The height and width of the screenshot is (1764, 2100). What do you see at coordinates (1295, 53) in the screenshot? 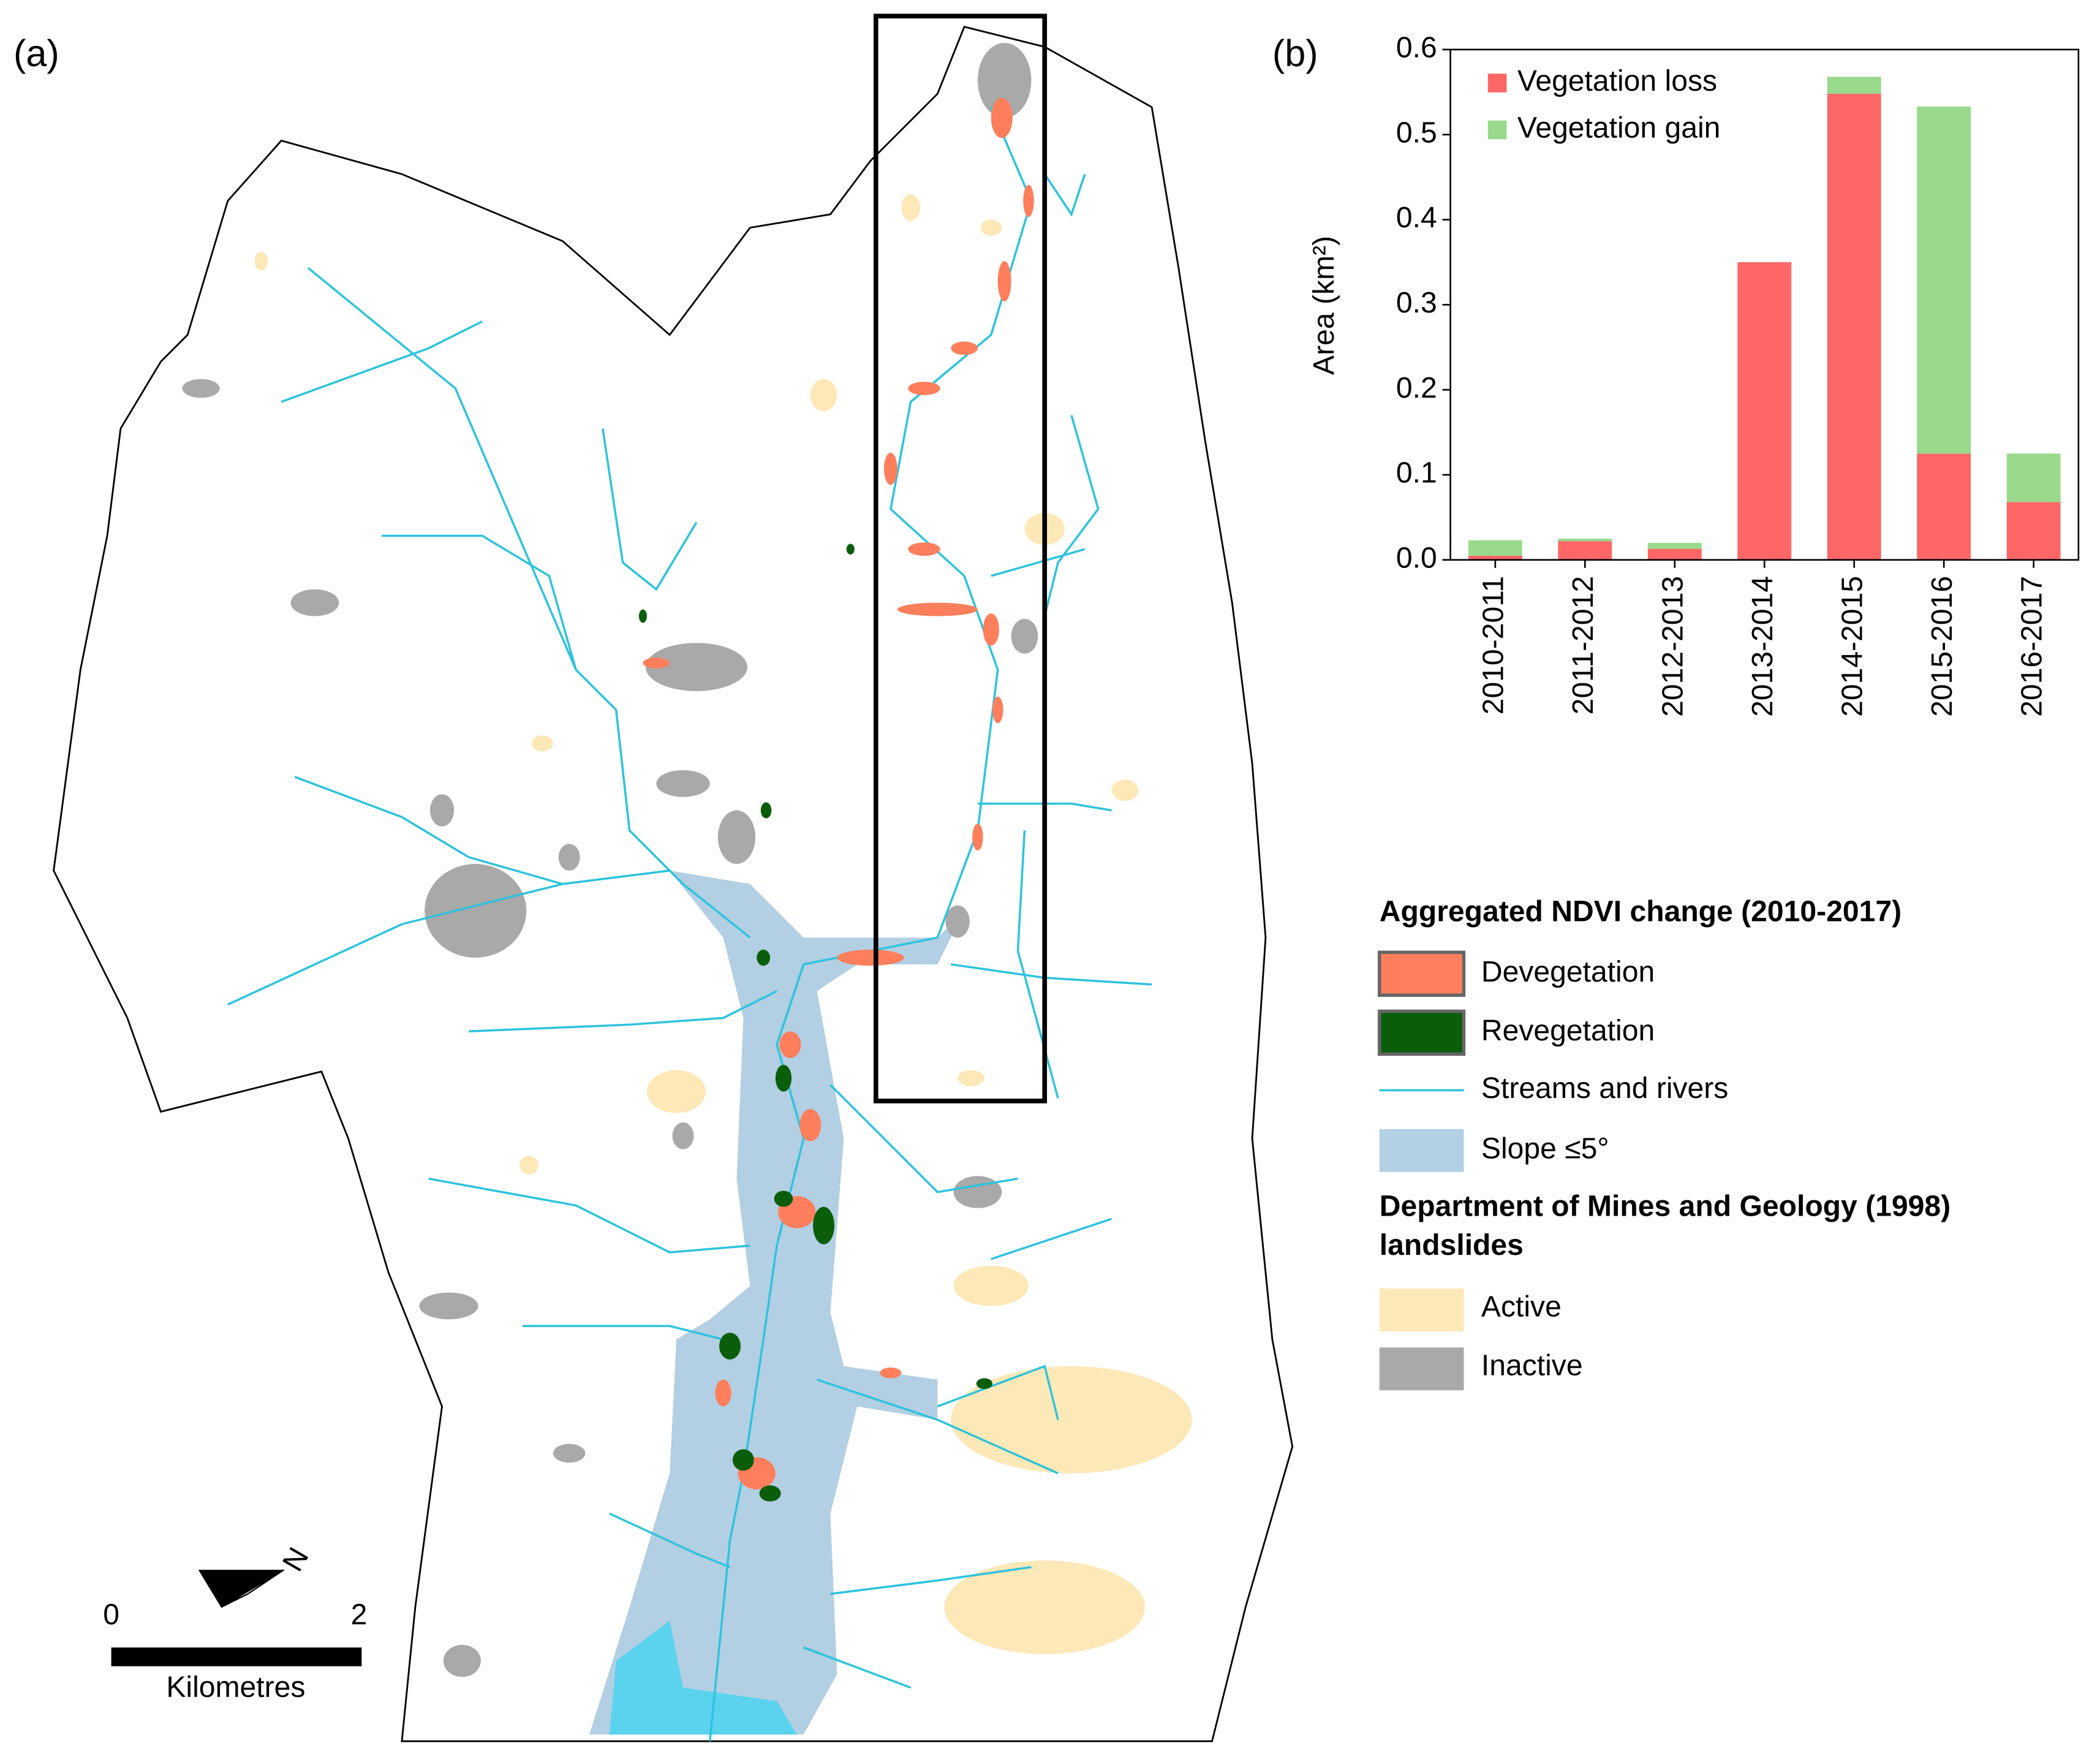
I see `panel-label: (b)` at bounding box center [1295, 53].